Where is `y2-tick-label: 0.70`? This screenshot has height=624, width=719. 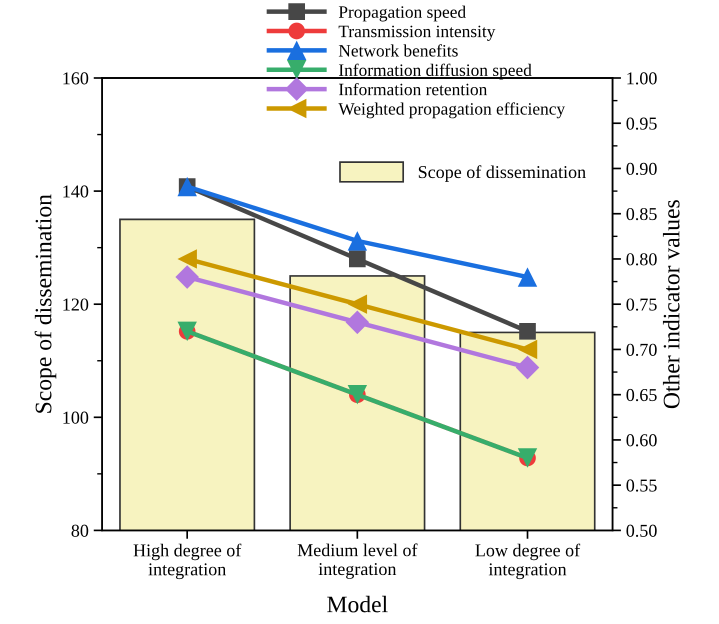 y2-tick-label: 0.70 is located at coordinates (641, 350).